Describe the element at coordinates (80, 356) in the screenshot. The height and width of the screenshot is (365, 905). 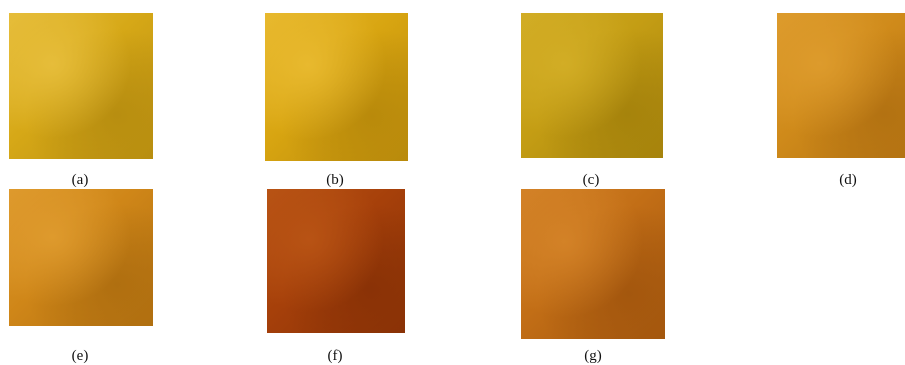
I see `sample-label-e: (e)` at that location.